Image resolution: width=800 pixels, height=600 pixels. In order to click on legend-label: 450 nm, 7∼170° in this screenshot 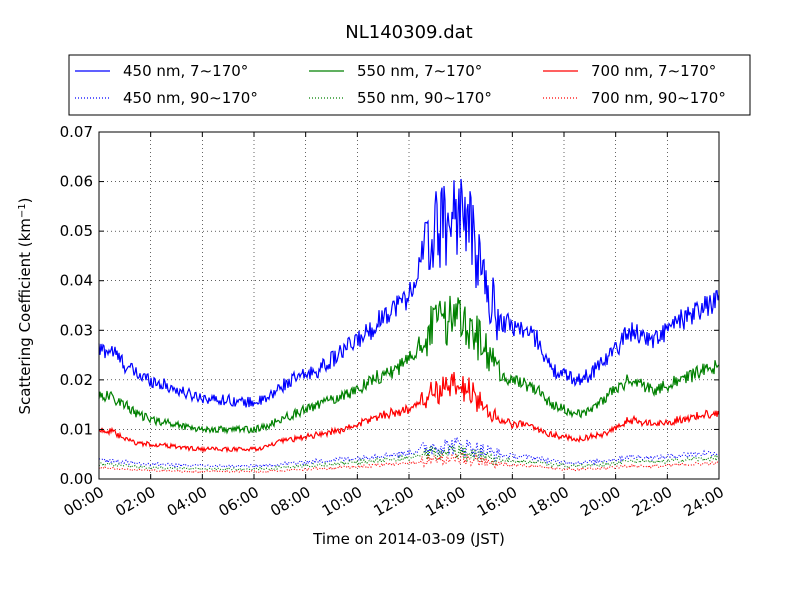, I will do `click(185, 71)`.